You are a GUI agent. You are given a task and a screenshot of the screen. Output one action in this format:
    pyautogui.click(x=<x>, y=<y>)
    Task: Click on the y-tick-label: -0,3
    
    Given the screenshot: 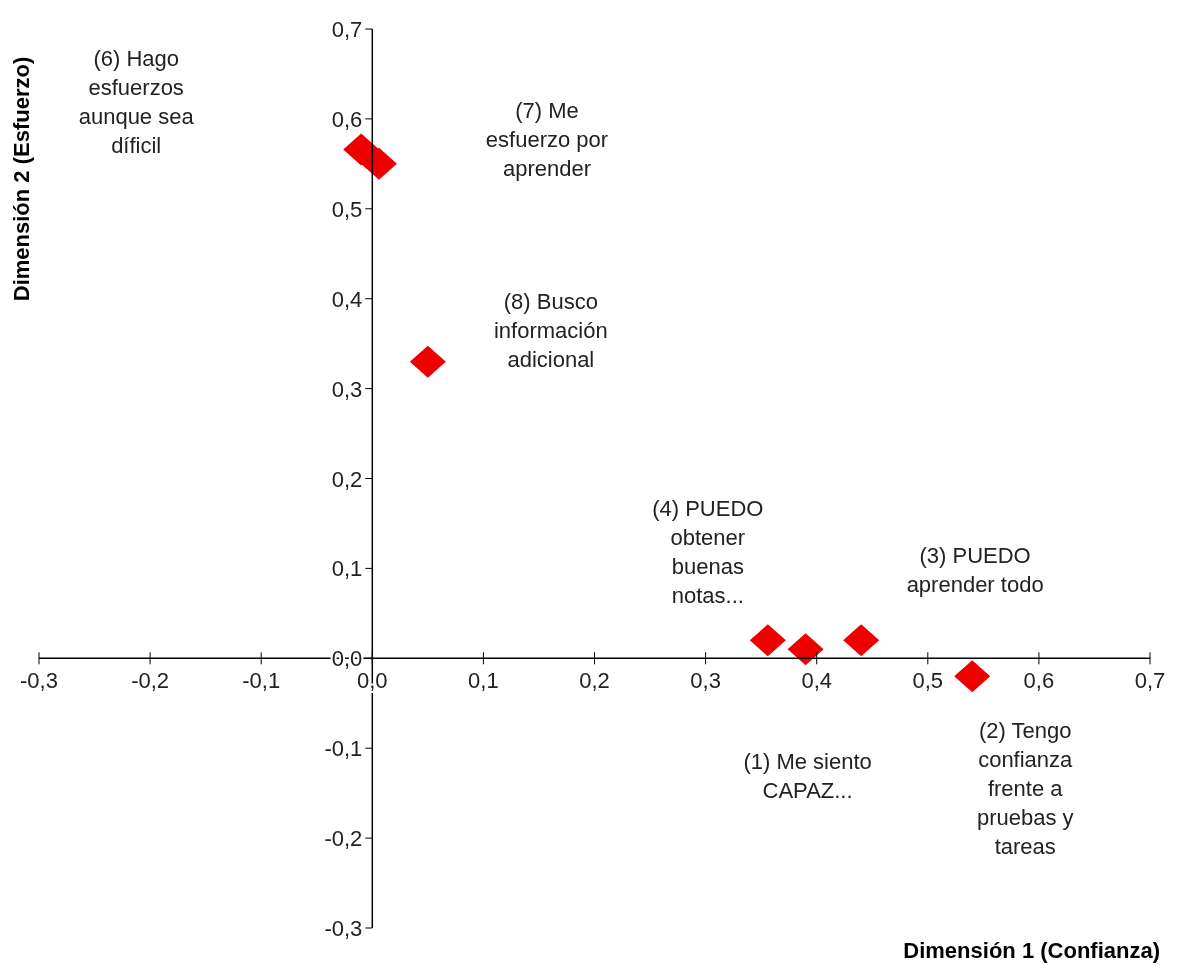 What is the action you would take?
    pyautogui.click(x=343, y=928)
    